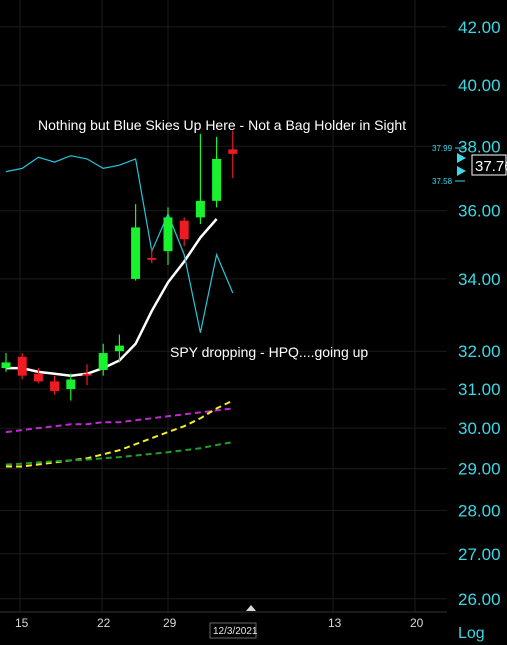 The width and height of the screenshot is (507, 645). Describe the element at coordinates (335, 623) in the screenshot. I see `x-tick-label: 13` at that location.